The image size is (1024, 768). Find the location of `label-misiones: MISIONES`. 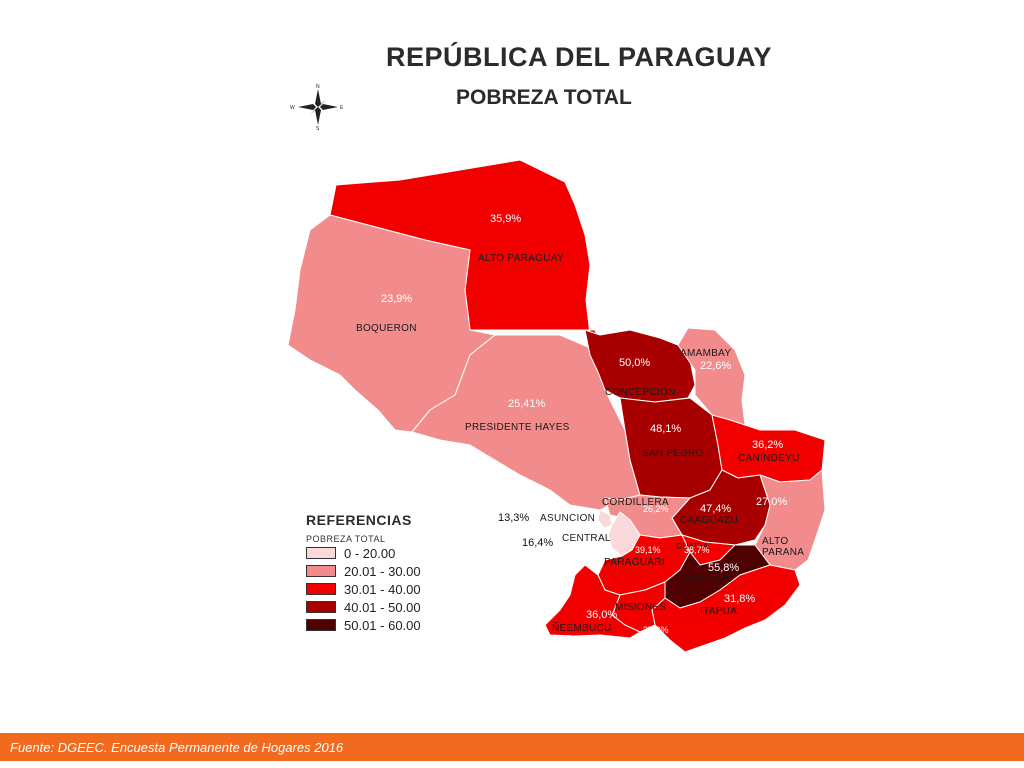

label-misiones: MISIONES is located at coordinates (640, 607).